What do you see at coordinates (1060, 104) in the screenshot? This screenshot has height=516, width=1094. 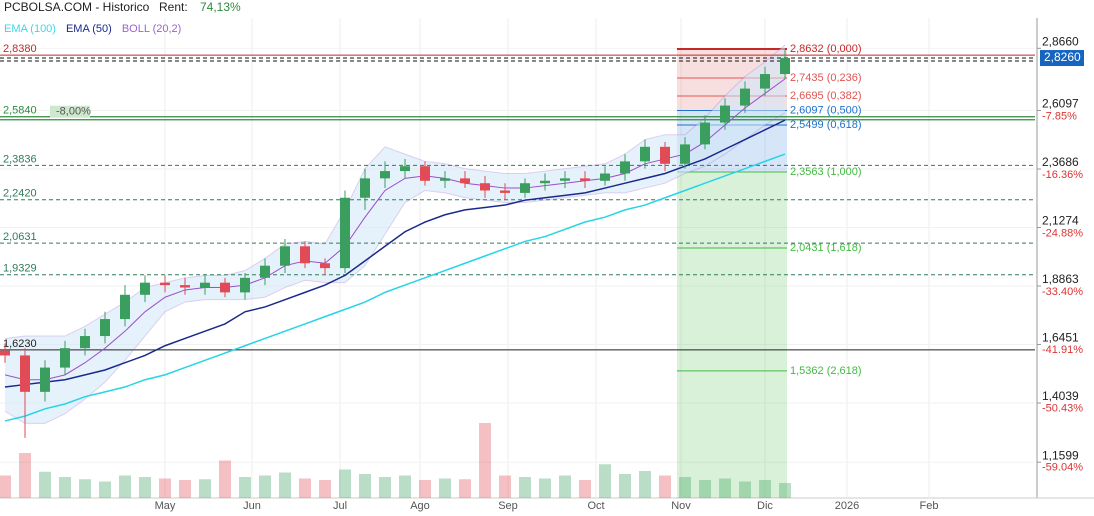 I see `y-tick-label: 2,6097` at bounding box center [1060, 104].